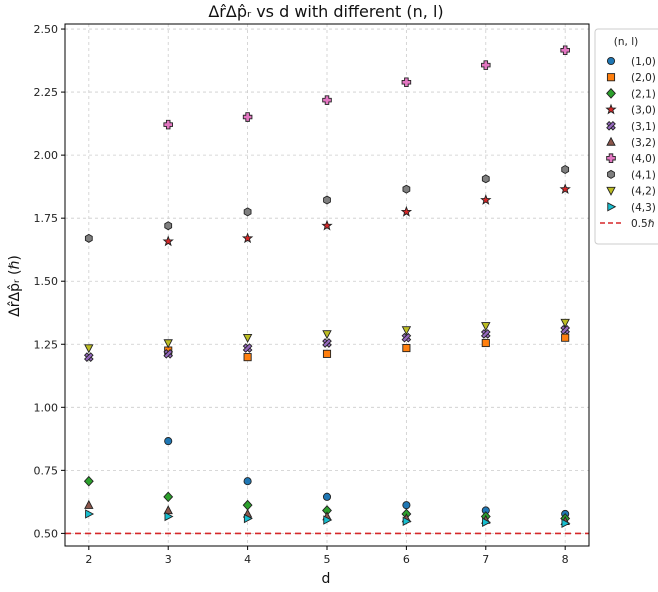  I want to click on legend-marker-series-5-arm, so click(611, 125).